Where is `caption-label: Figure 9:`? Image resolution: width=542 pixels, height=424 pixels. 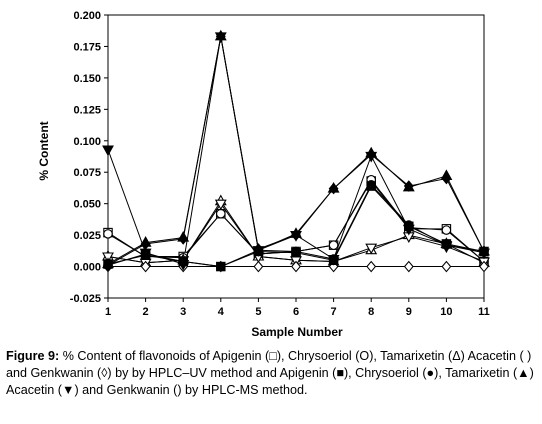 caption-label: Figure 9: is located at coordinates (33, 356).